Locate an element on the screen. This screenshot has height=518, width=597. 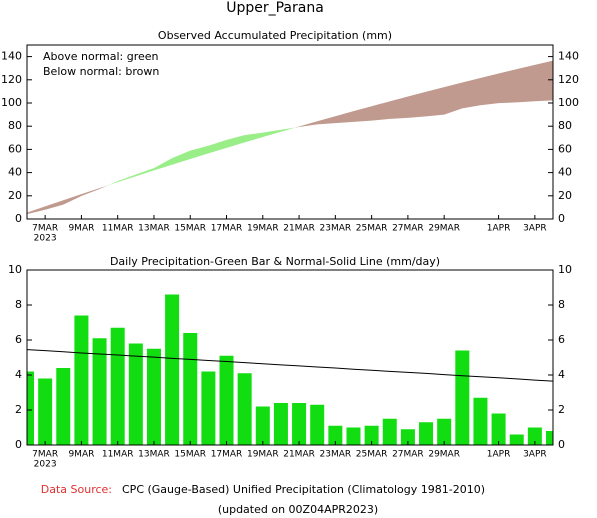
source-label: Data Source: is located at coordinates (76, 489).